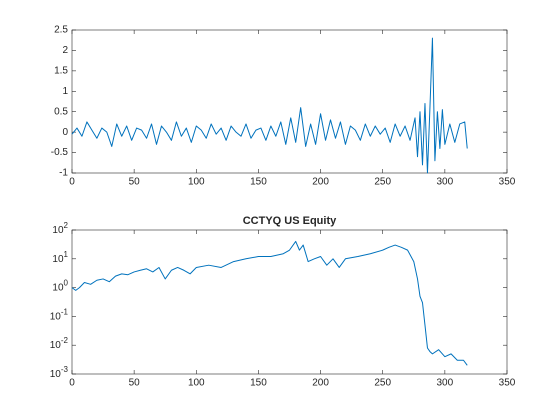  What do you see at coordinates (59, 343) in the screenshot?
I see `y-tick-label: 10⁻²` at bounding box center [59, 343].